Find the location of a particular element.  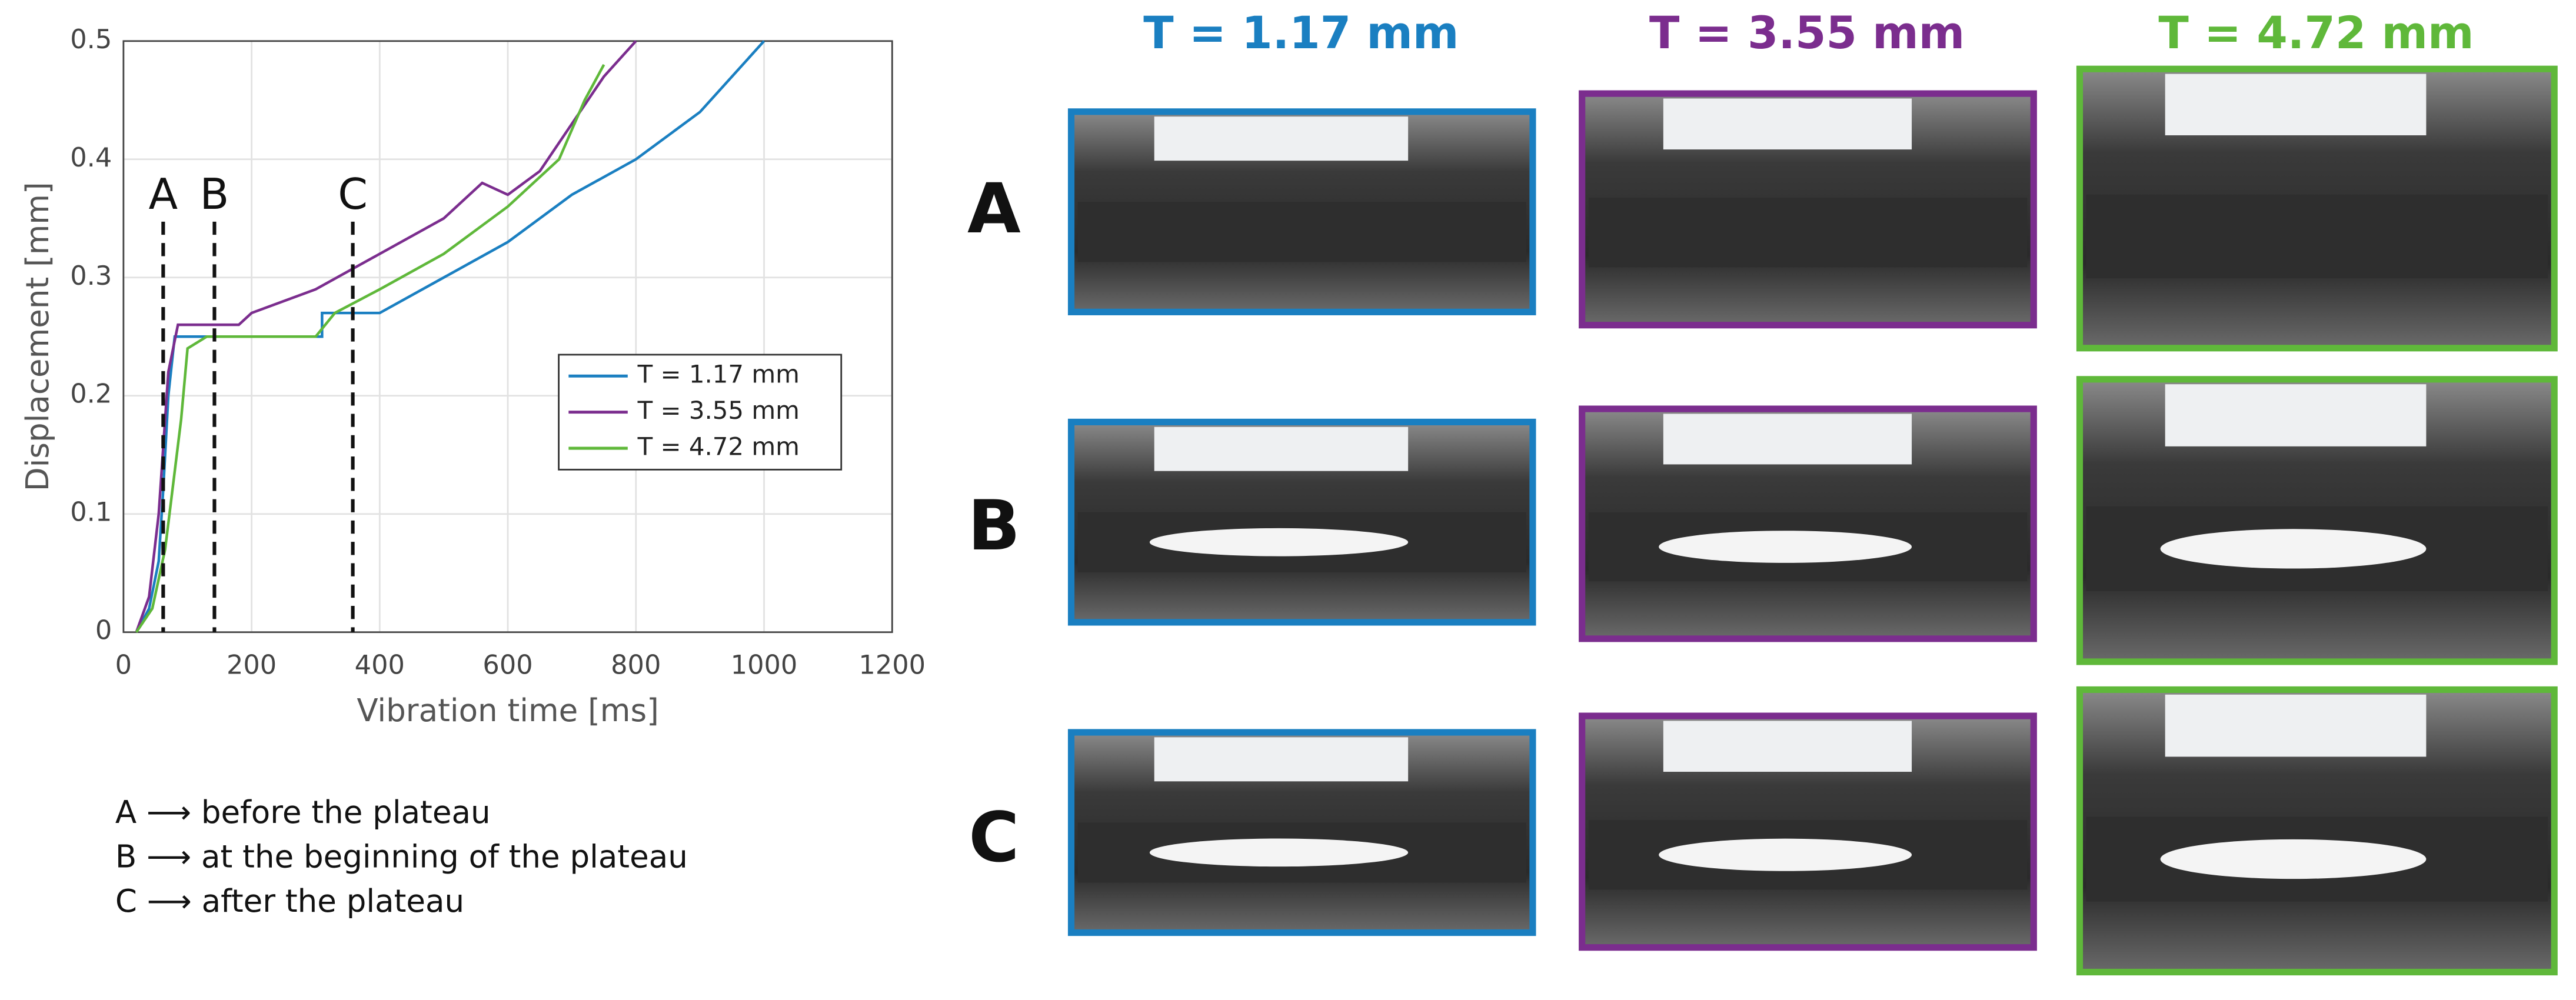

x-tick-label: 1000 is located at coordinates (764, 664).